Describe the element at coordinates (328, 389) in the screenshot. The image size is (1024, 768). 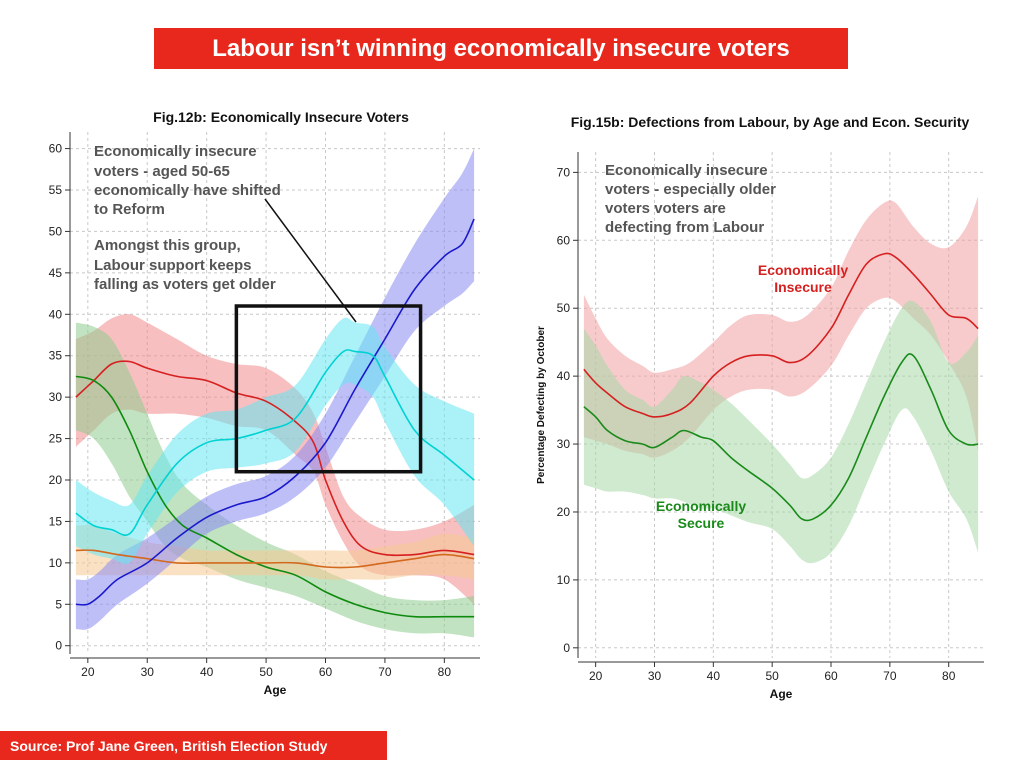
I see `fig12b-highlight-box` at that location.